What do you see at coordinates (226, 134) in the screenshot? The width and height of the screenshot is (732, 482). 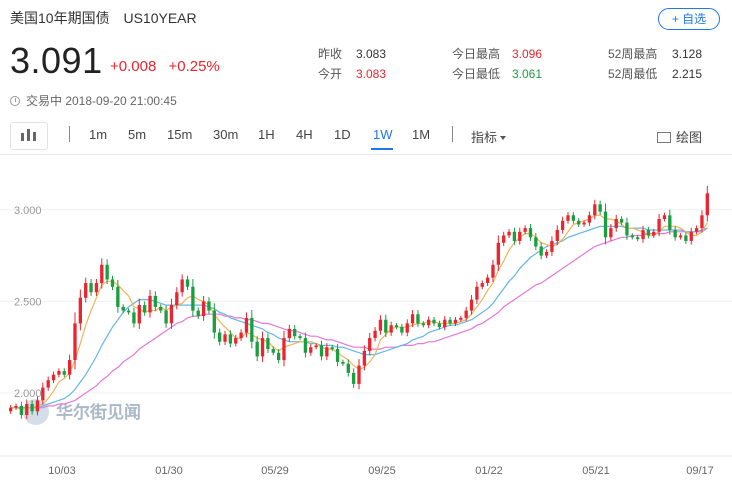 I see `period-30m: 30m` at bounding box center [226, 134].